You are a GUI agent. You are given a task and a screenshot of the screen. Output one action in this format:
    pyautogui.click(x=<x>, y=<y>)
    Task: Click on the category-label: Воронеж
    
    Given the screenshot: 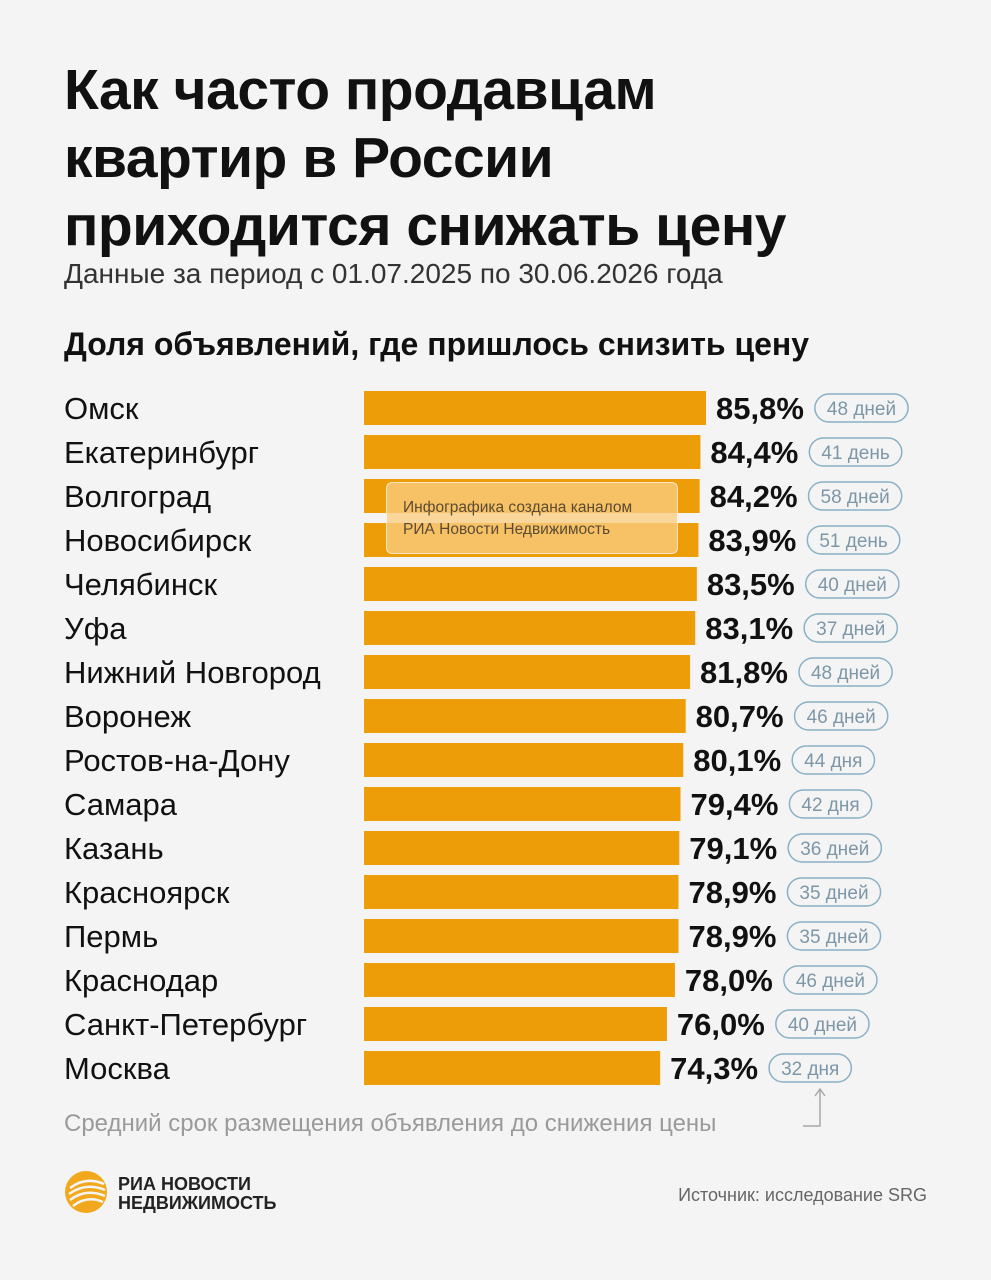 What is the action you would take?
    pyautogui.click(x=127, y=716)
    